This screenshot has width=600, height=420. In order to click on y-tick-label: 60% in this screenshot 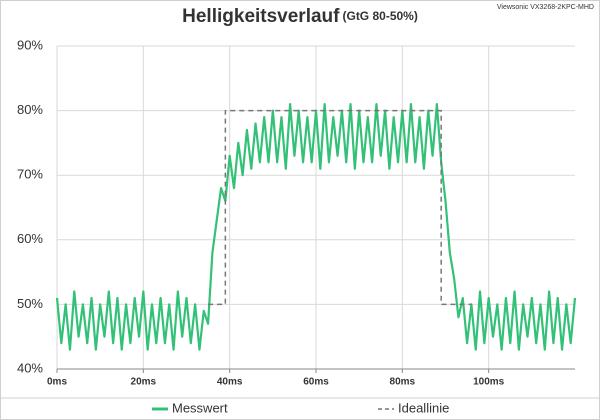, I will do `click(30, 238)`.